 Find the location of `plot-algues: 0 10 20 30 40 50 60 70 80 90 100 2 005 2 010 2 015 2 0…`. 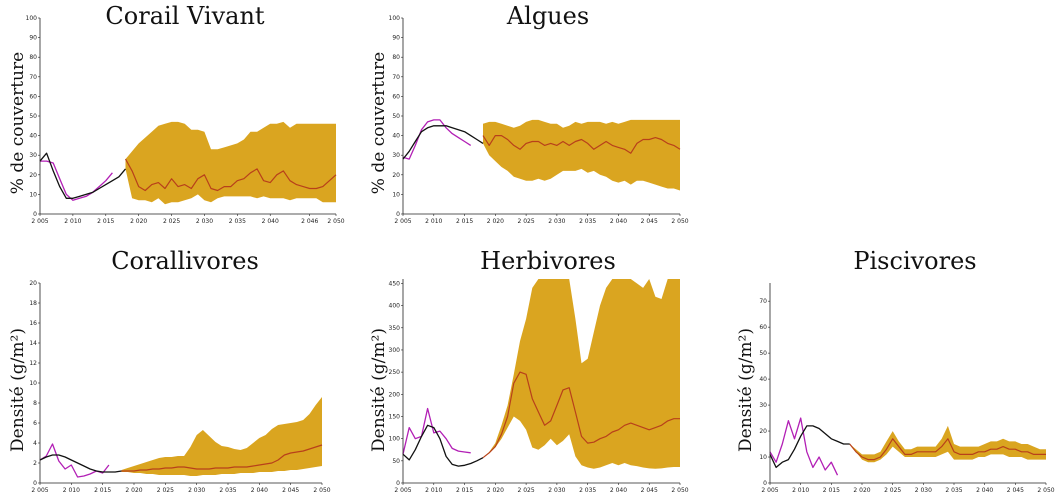

plot-algues: 0 10 20 30 40 50 60 70 80 90 100 2 005 2 010 2 015 2 0… is located at coordinates (539, 120).